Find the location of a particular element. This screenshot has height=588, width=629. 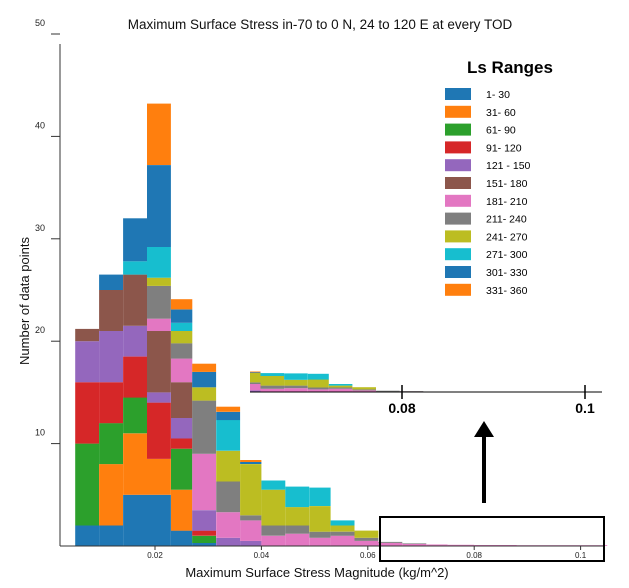

y-tick-label-10: 10 is located at coordinates (40, 433).